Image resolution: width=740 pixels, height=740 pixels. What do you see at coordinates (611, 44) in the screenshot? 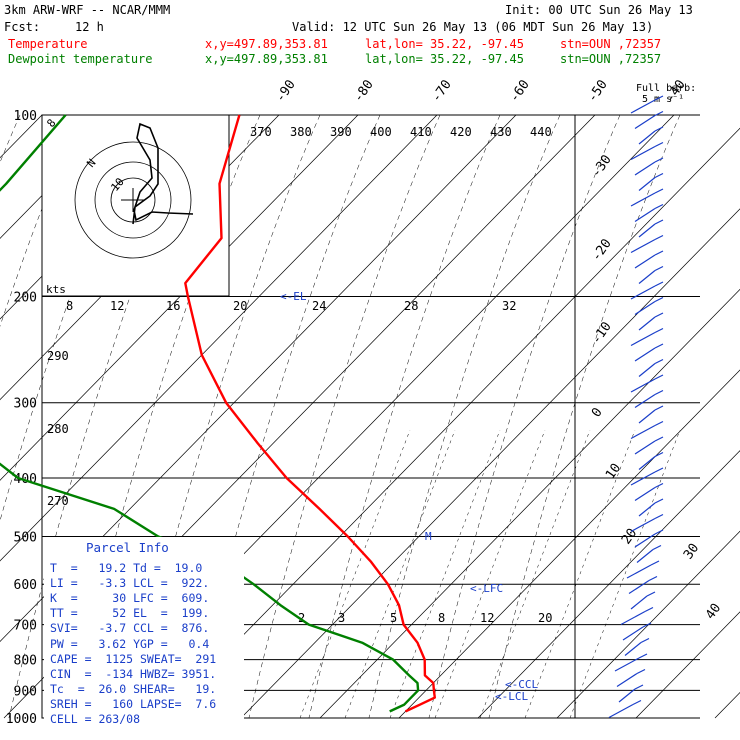
I see `temperature-station: stn=OUN ,72357` at bounding box center [611, 44].